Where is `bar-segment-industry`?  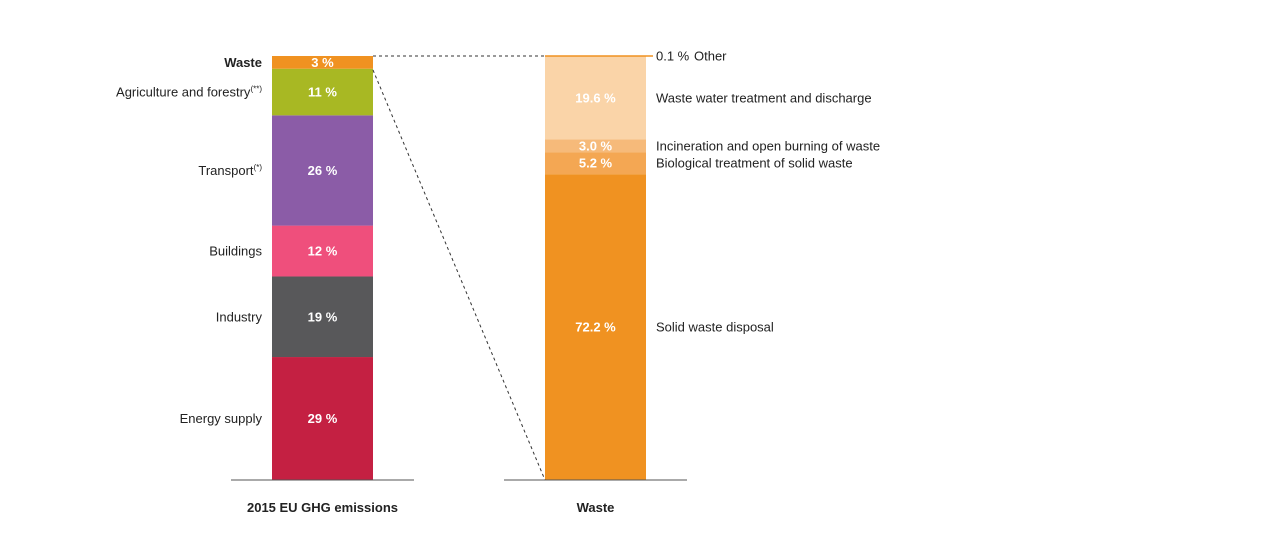 bar-segment-industry is located at coordinates (322, 317).